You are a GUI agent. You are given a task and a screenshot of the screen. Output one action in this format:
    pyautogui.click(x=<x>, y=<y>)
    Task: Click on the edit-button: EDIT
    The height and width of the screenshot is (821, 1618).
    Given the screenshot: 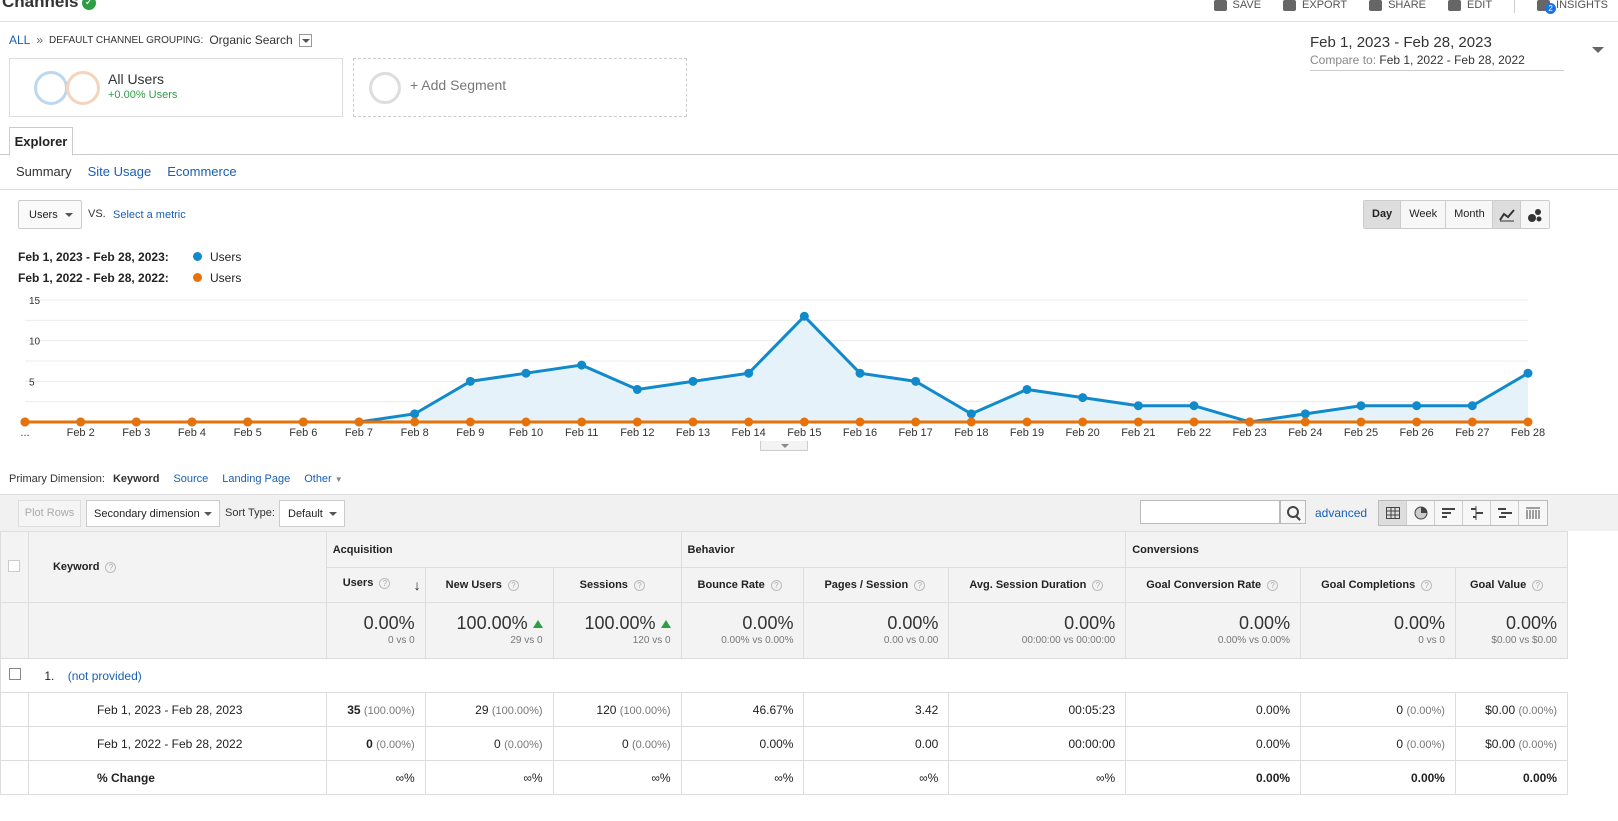 What is the action you would take?
    pyautogui.click(x=1470, y=6)
    